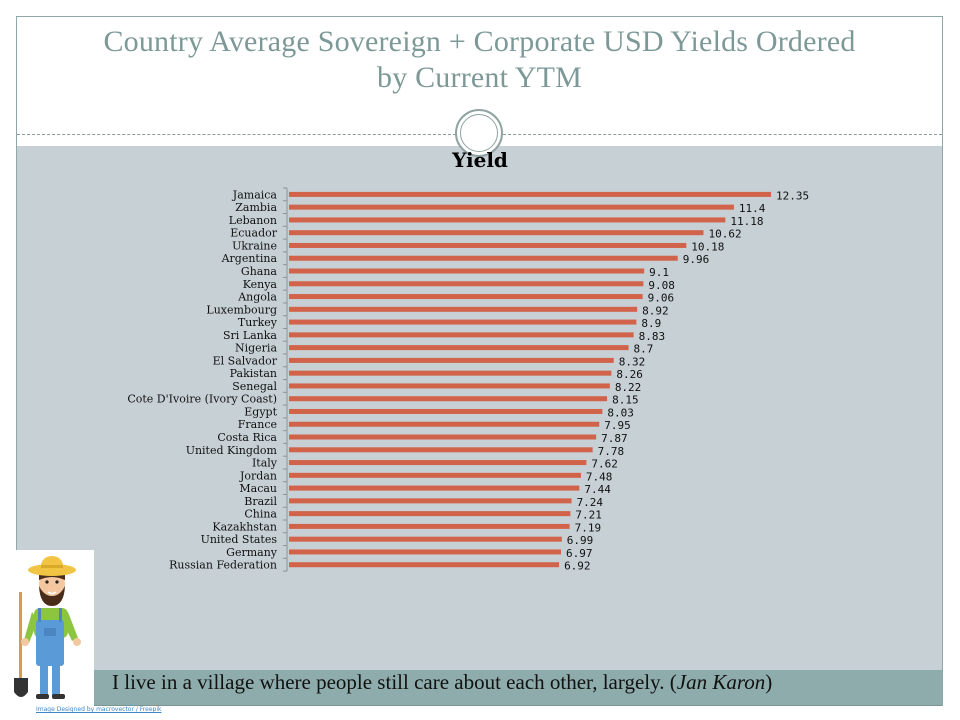 The width and height of the screenshot is (960, 720). I want to click on data-label: 8.26, so click(629, 374).